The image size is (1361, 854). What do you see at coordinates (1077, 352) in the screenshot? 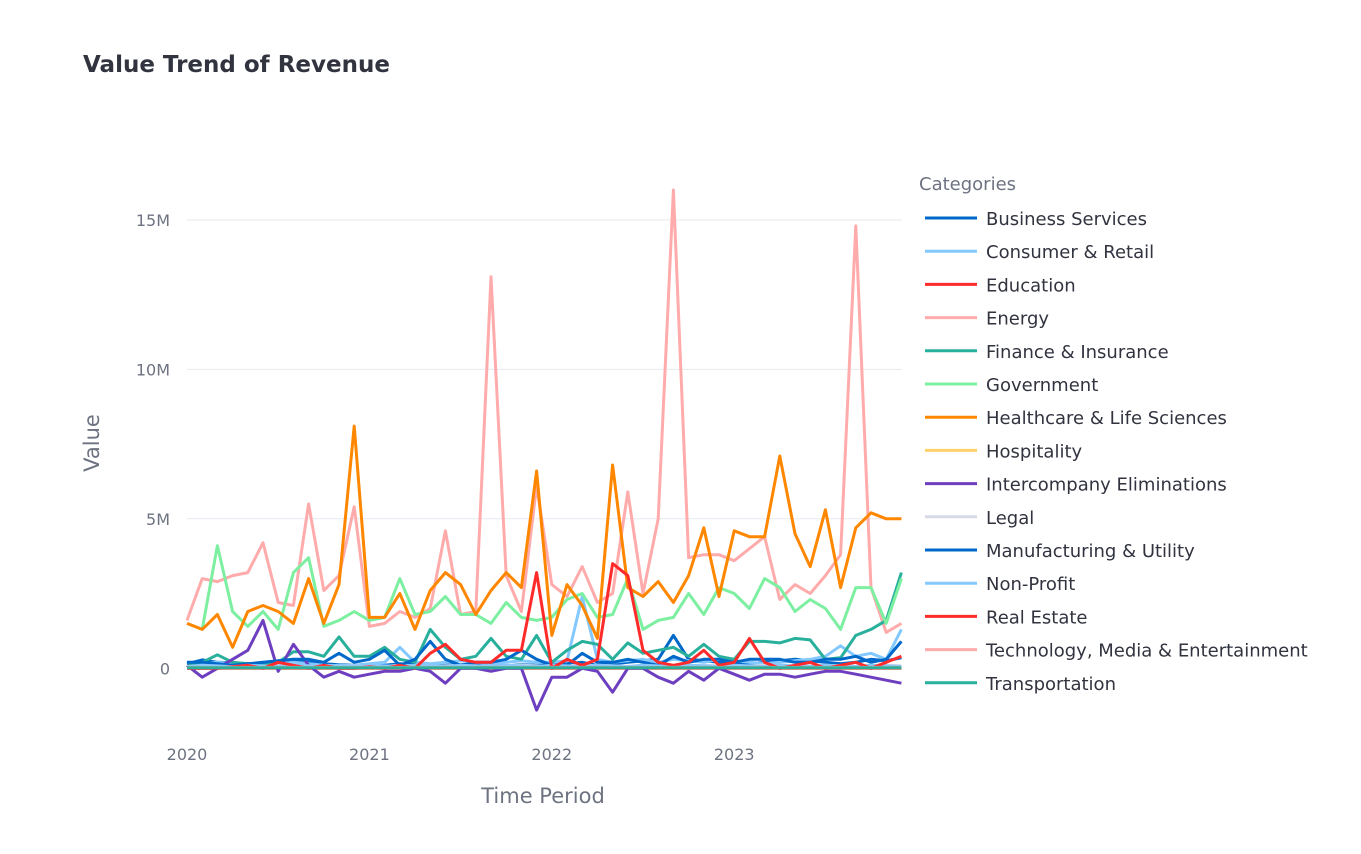
I see `legend-label: Finance & Insurance` at bounding box center [1077, 352].